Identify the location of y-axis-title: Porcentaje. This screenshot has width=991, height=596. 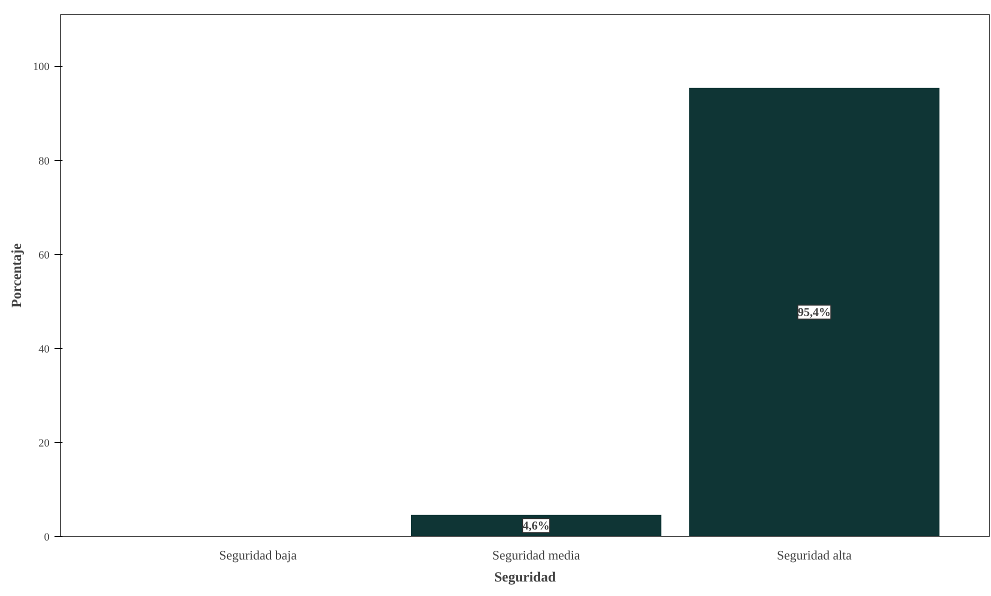
(17, 275).